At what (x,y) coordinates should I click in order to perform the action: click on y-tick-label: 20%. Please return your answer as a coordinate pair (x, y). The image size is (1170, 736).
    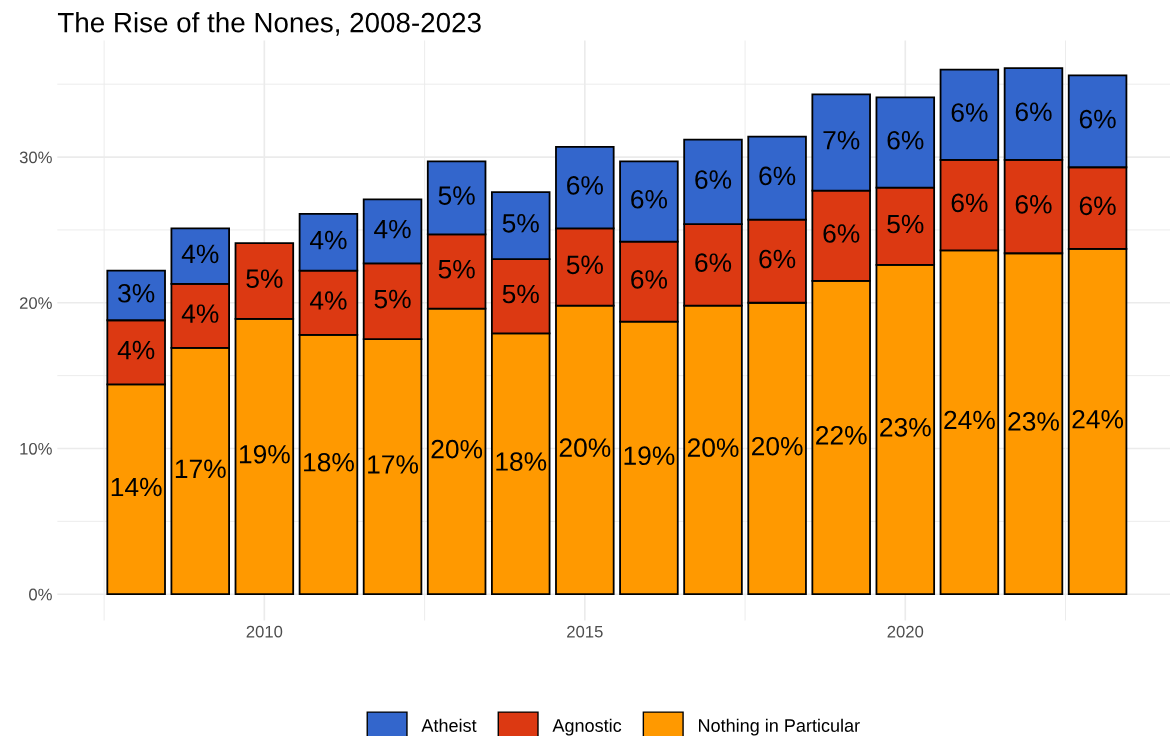
    Looking at the image, I should click on (35, 303).